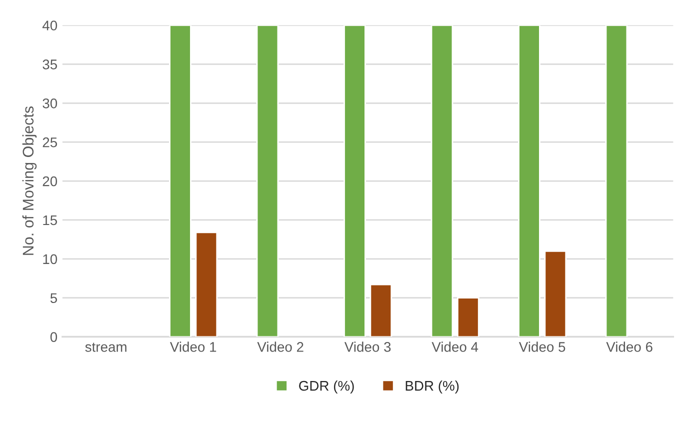 Image resolution: width=694 pixels, height=421 pixels. Describe the element at coordinates (455, 347) in the screenshot. I see `x-tick-label: Video 4` at that location.